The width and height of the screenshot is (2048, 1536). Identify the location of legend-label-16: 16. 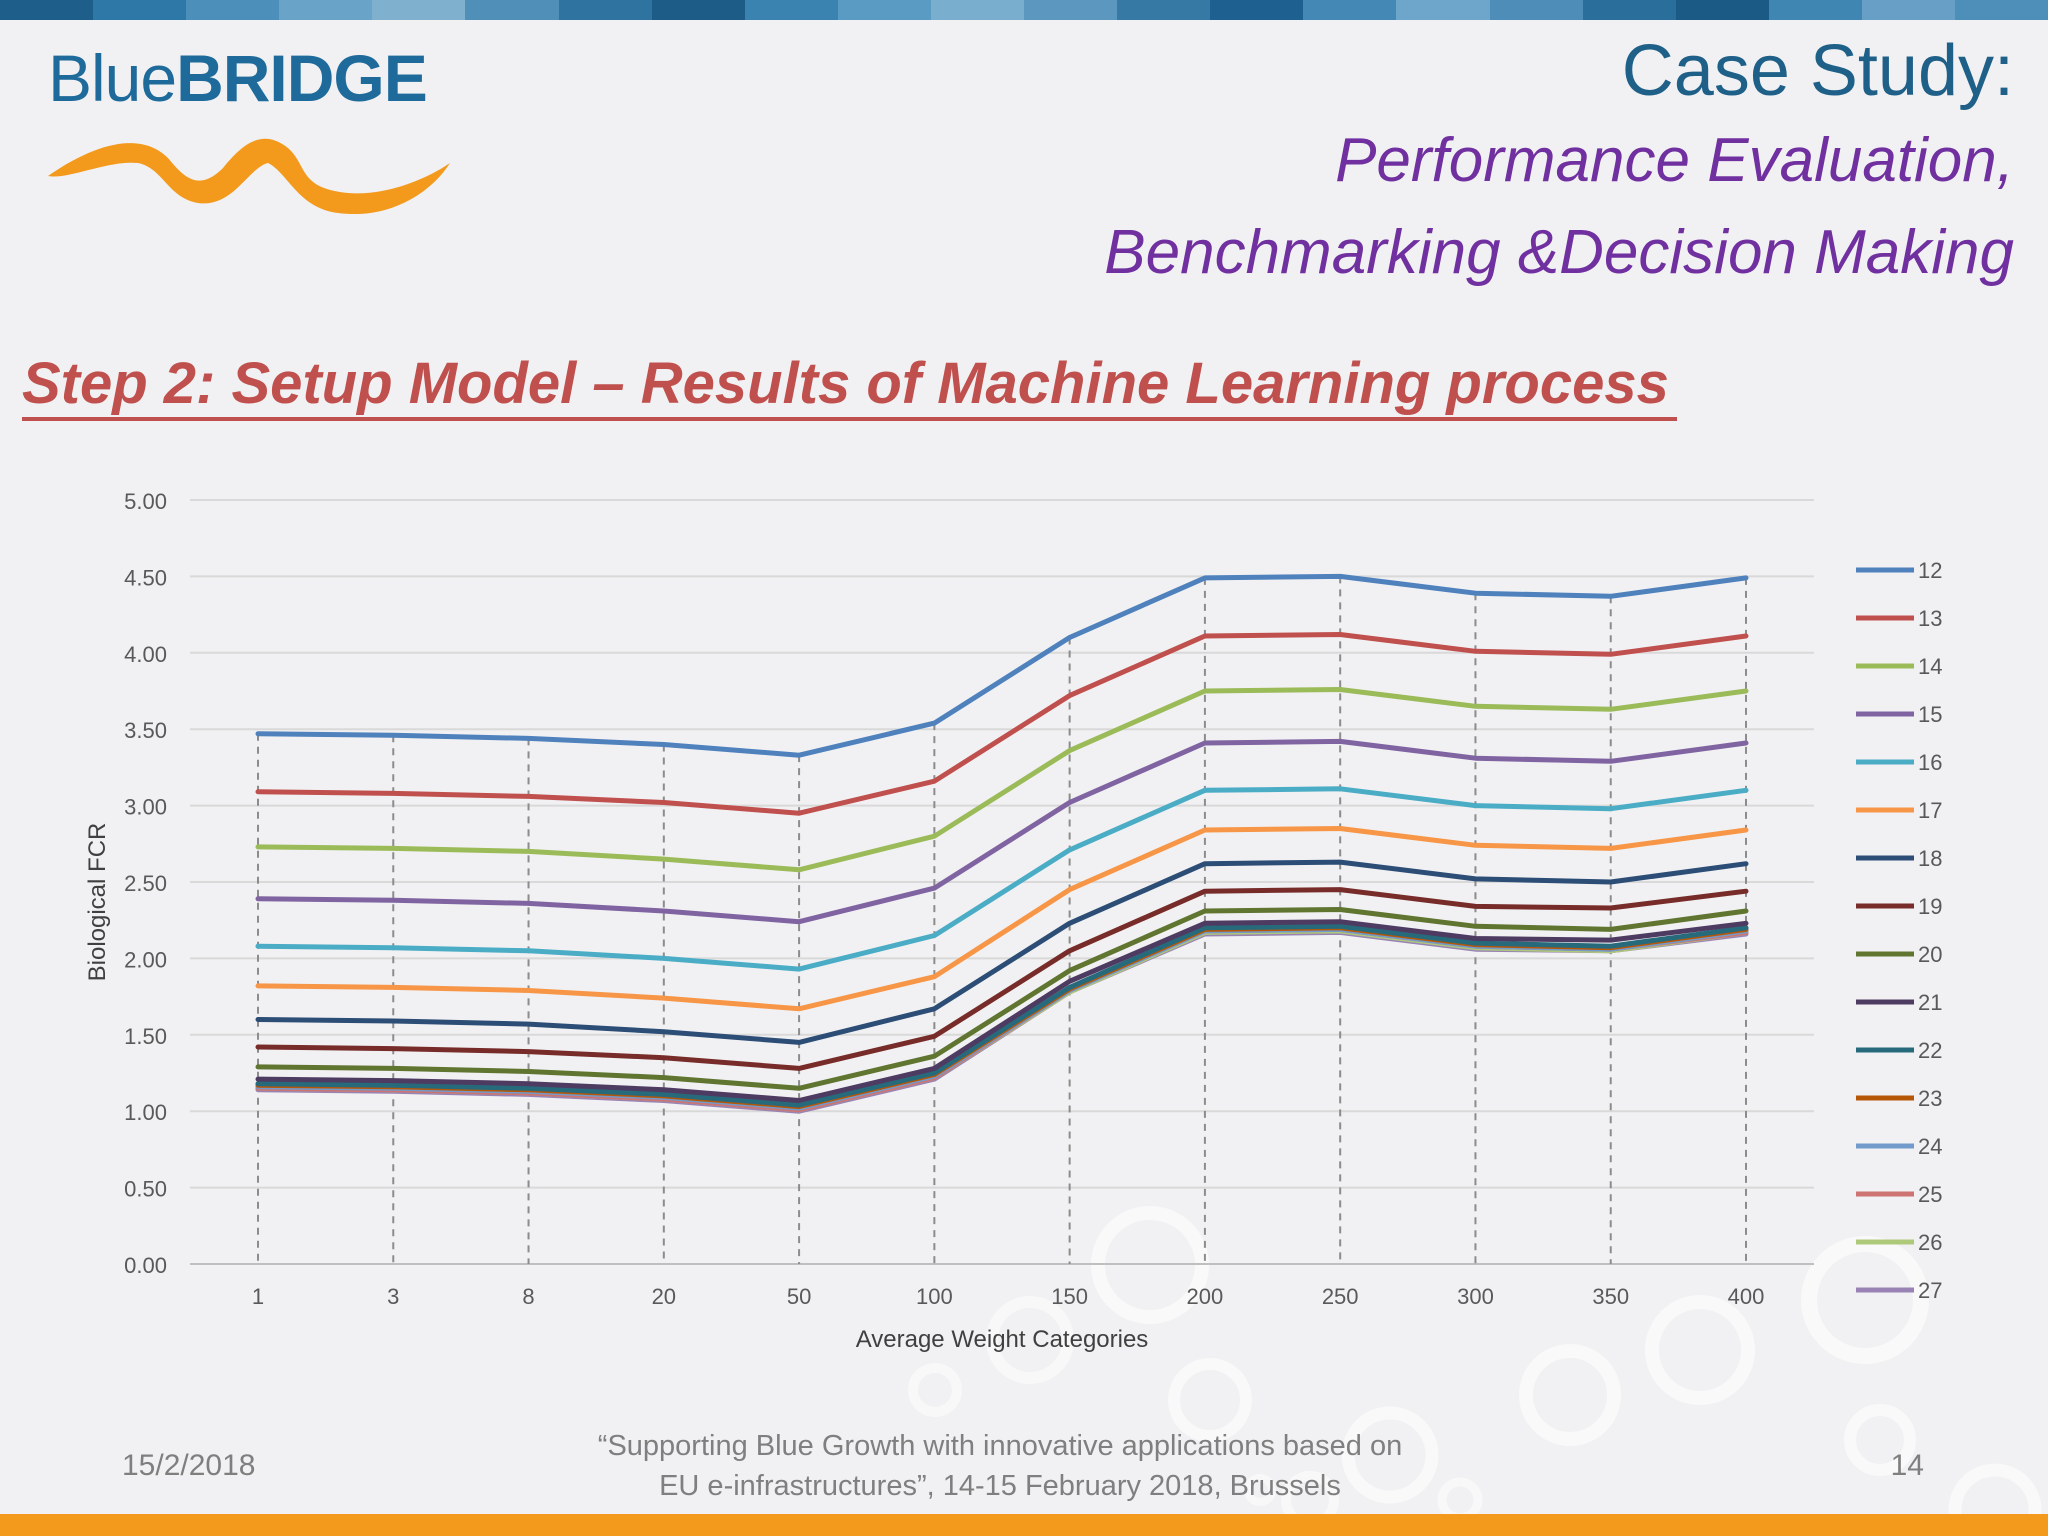
(1930, 762).